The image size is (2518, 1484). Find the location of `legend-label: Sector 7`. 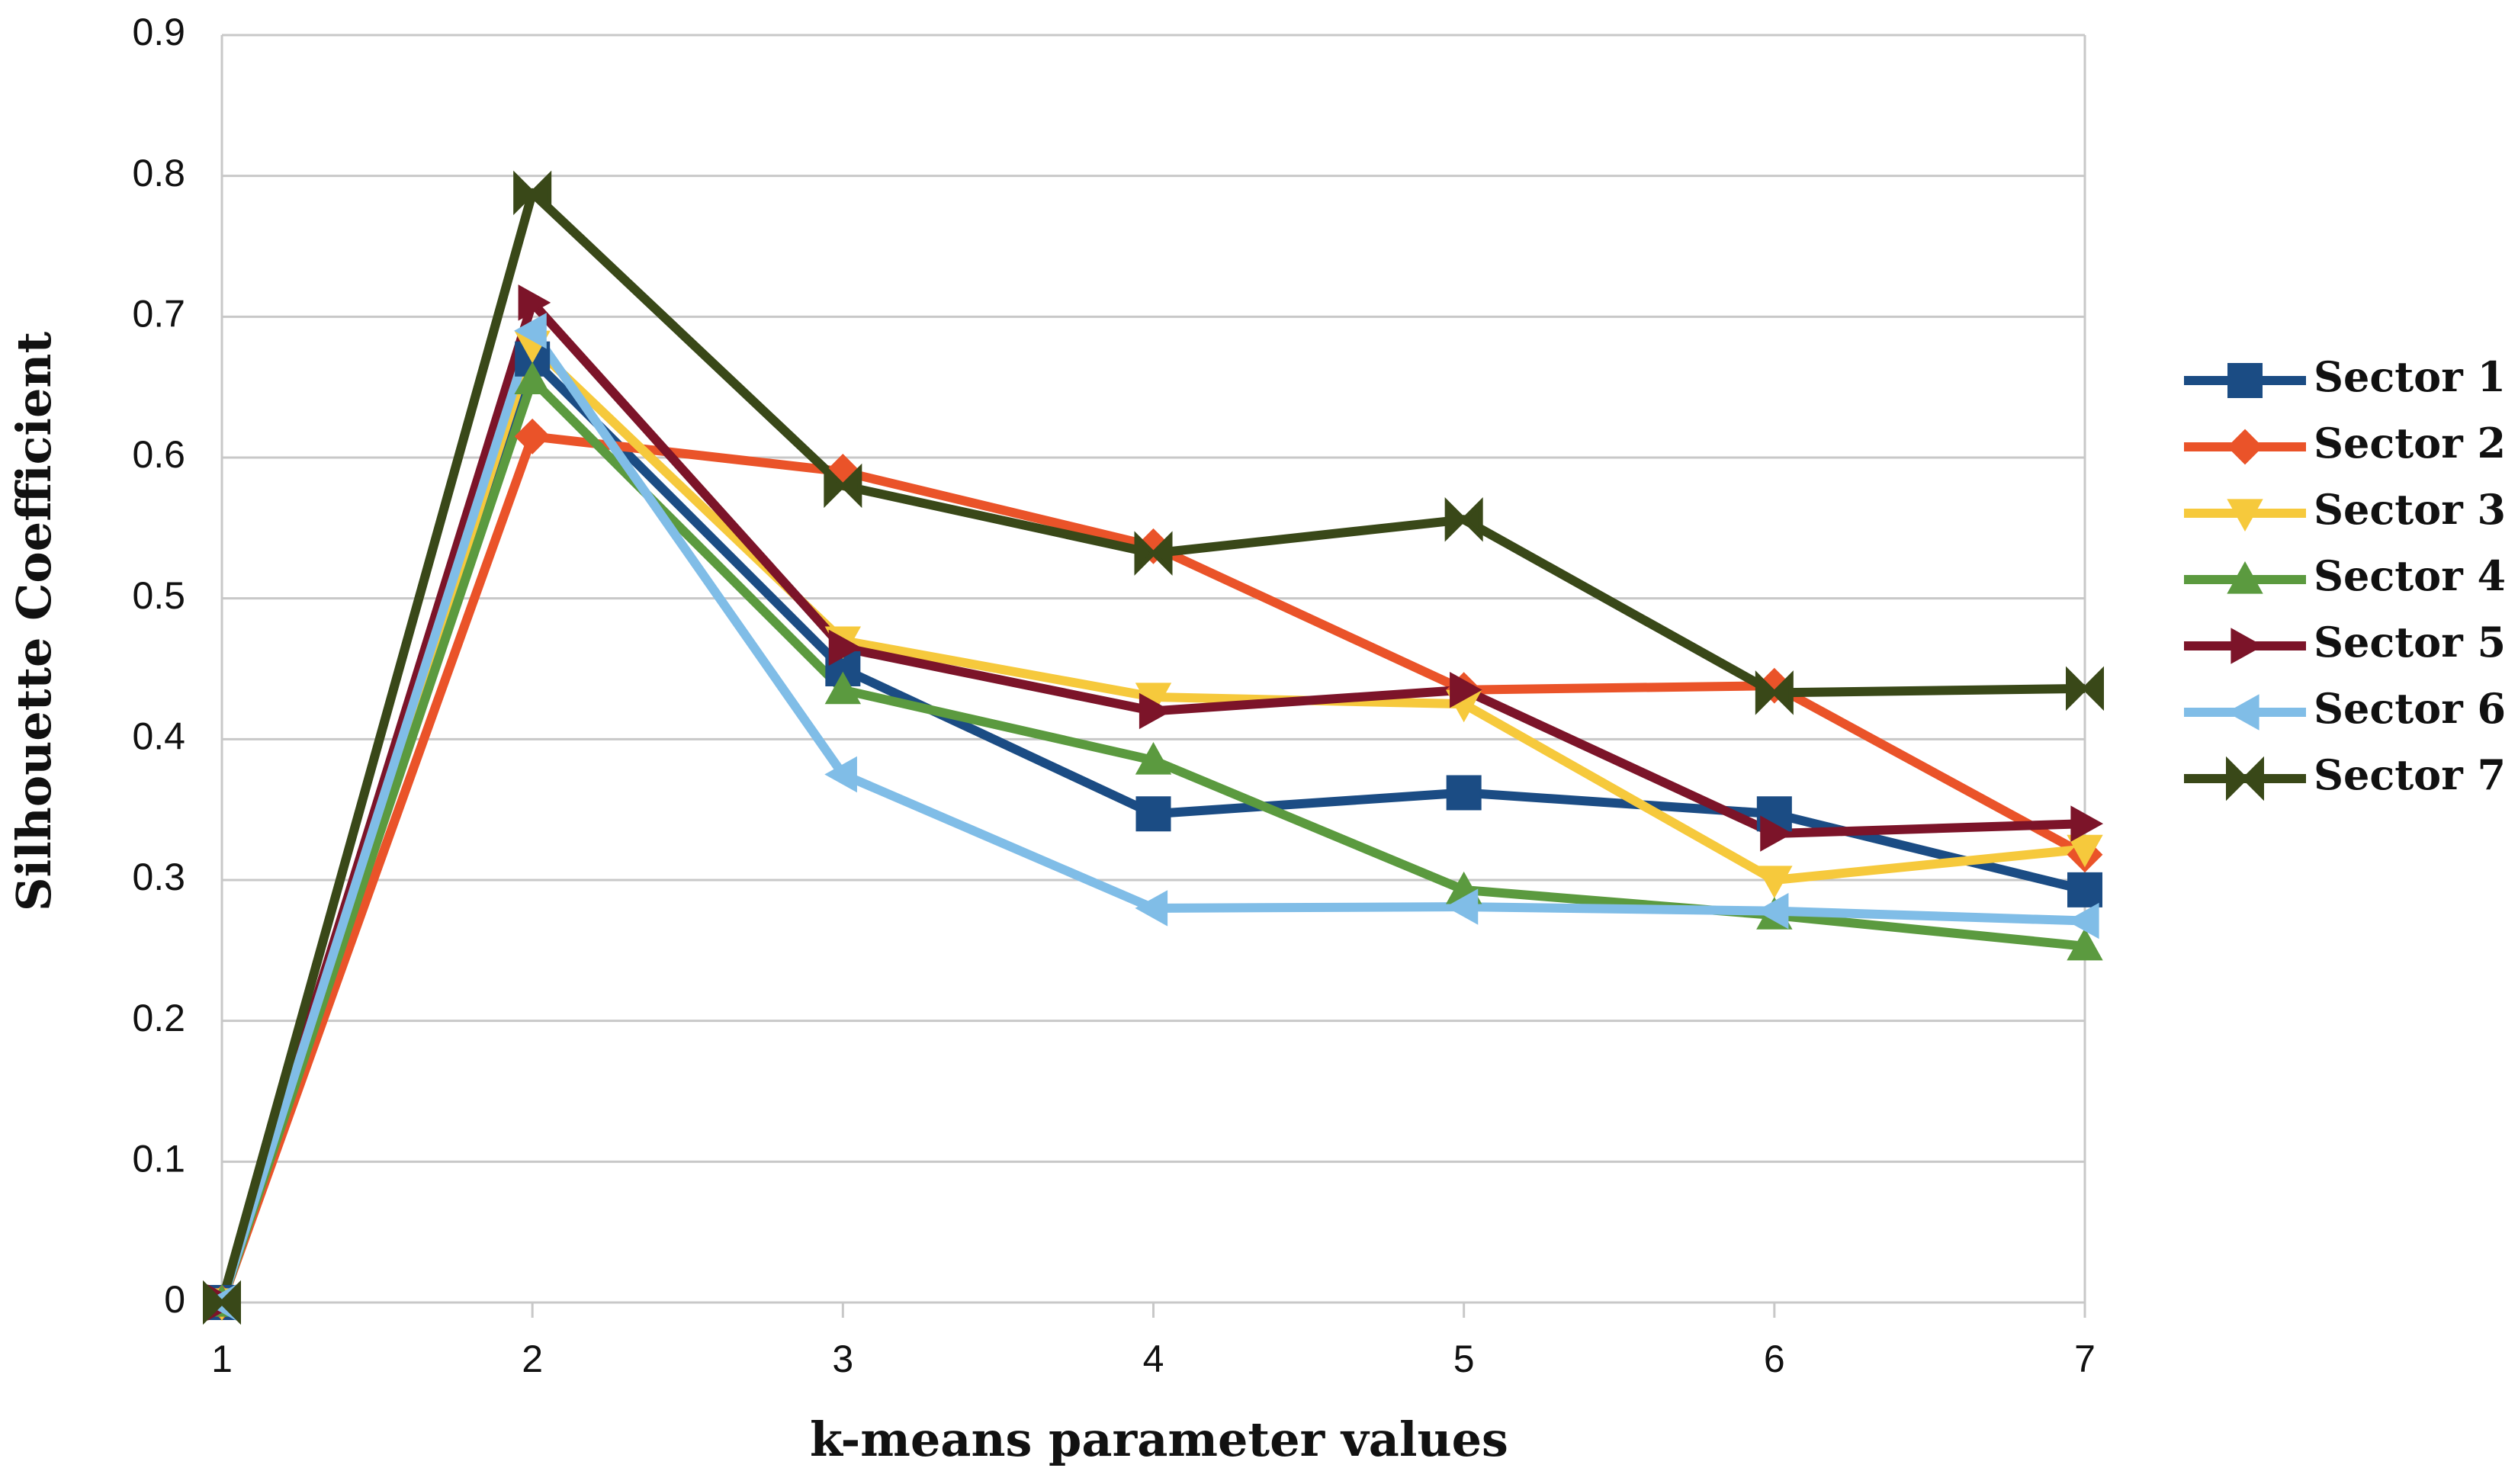

legend-label: Sector 7 is located at coordinates (2410, 775).